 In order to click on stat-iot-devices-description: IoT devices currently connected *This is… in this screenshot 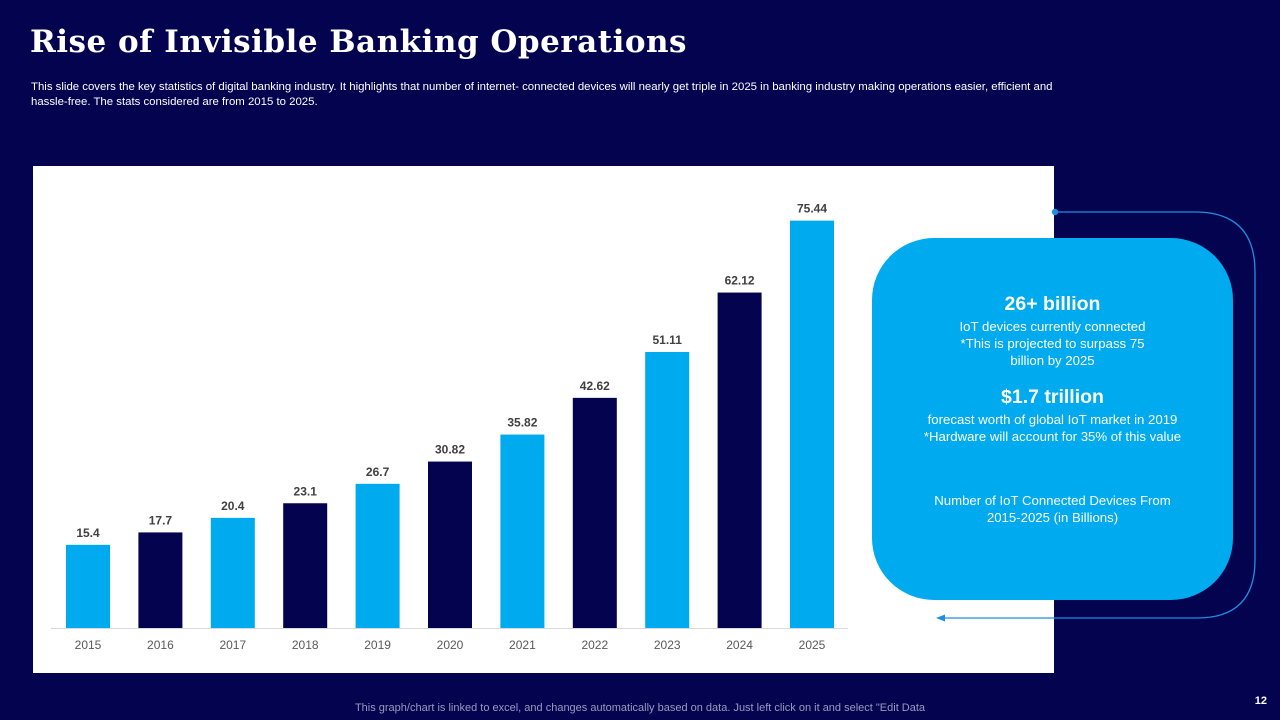, I will do `click(1052, 343)`.